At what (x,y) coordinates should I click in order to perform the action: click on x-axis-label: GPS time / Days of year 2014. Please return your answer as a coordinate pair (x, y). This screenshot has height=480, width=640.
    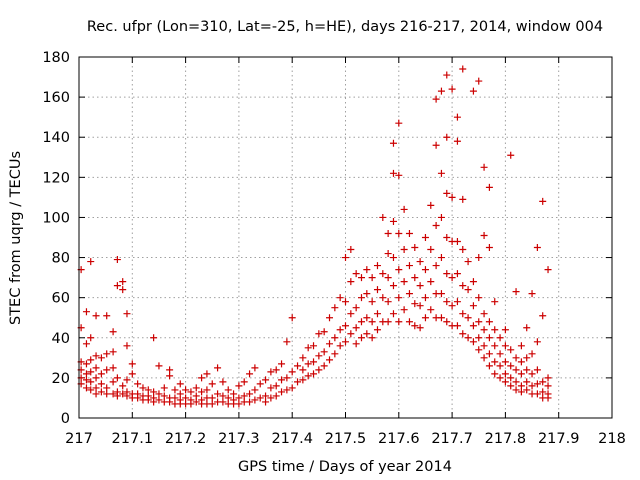
    Looking at the image, I should click on (345, 467).